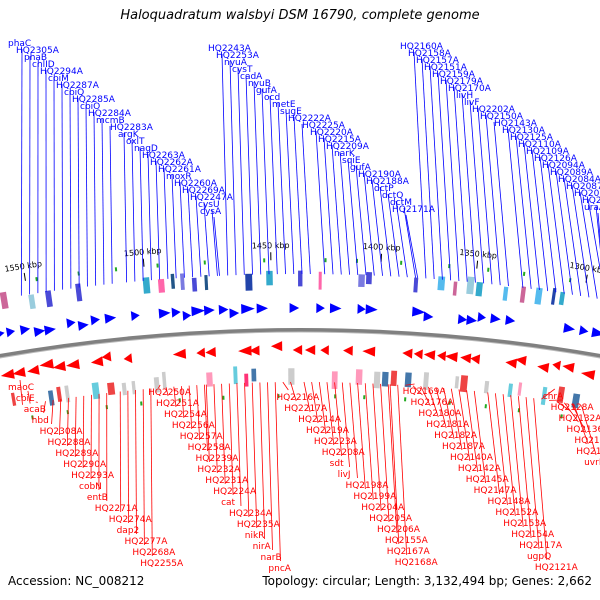 The image size is (600, 600). What do you see at coordinates (336, 442) in the screenshot?
I see `bottom-gene-label: HQ2223A` at bounding box center [336, 442].